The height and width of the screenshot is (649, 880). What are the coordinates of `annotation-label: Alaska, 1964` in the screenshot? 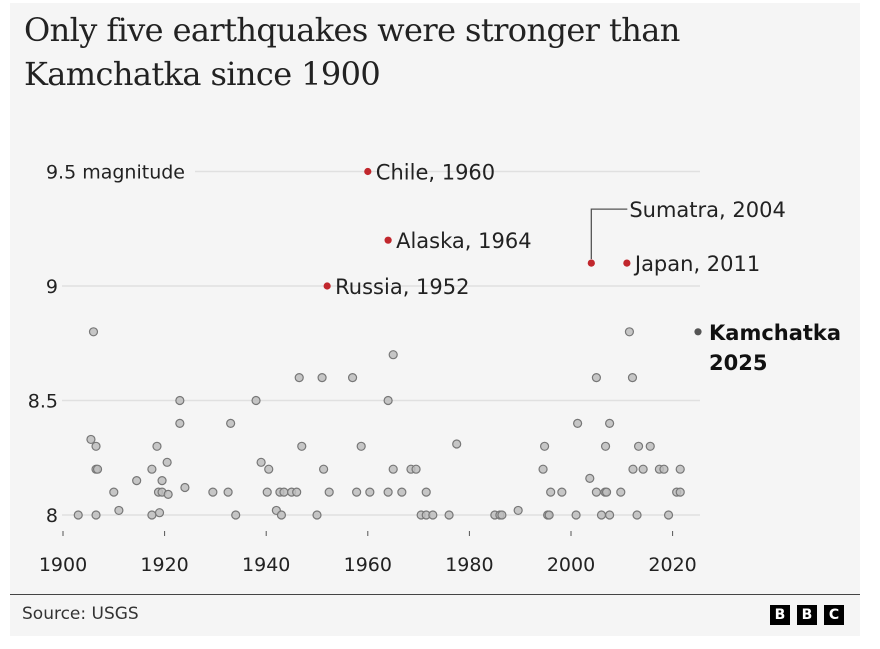 It's located at (463, 241).